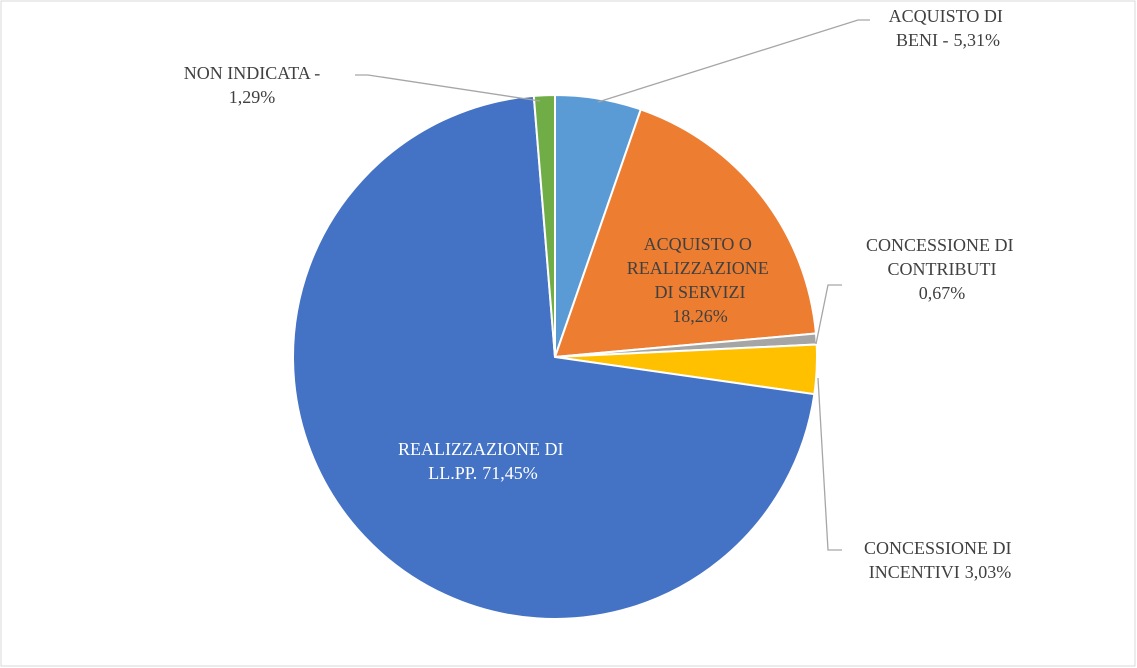  I want to click on slice-label: CONCESSIONE DI INCENTIVI, so click(940, 560).